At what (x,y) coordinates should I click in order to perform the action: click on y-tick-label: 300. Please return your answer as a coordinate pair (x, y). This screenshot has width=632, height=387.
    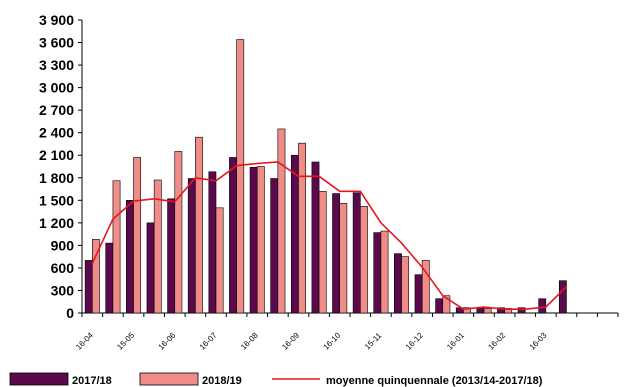
    Looking at the image, I should click on (63, 290).